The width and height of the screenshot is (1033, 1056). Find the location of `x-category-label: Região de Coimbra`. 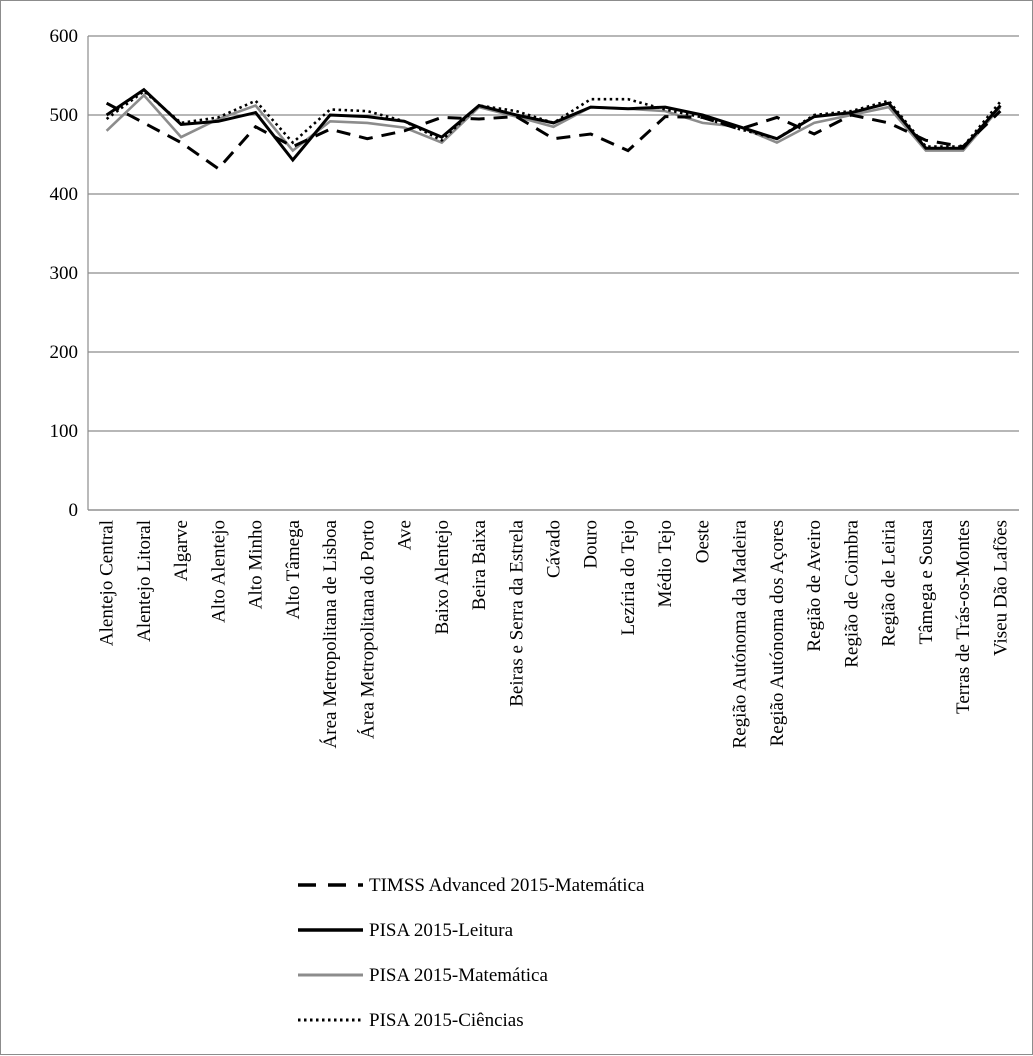

x-category-label: Região de Coimbra is located at coordinates (851, 593).